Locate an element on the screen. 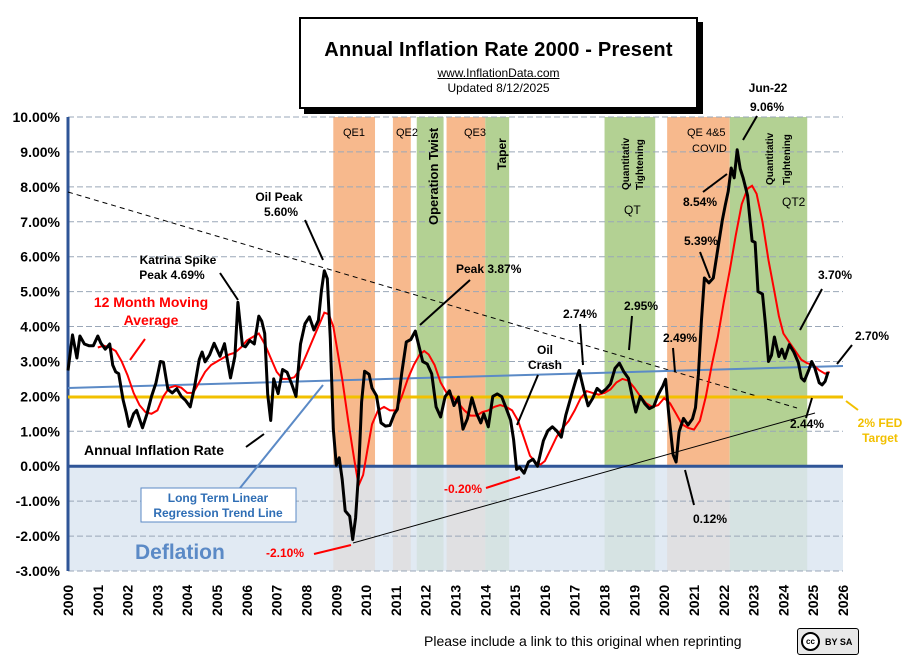 The width and height of the screenshot is (910, 661). x-tick-label: 2003 is located at coordinates (157, 600).